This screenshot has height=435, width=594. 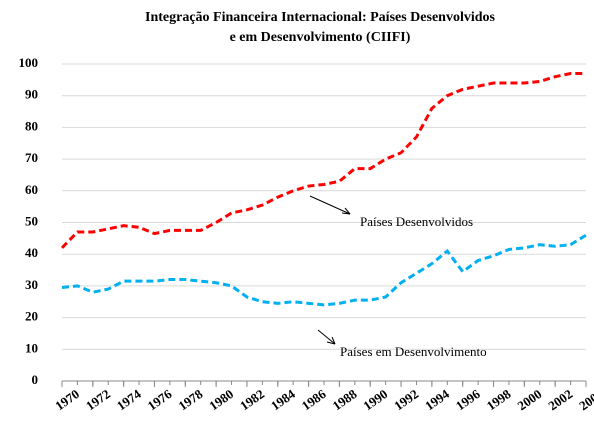 What do you see at coordinates (29, 62) in the screenshot?
I see `y-tick-label: 100` at bounding box center [29, 62].